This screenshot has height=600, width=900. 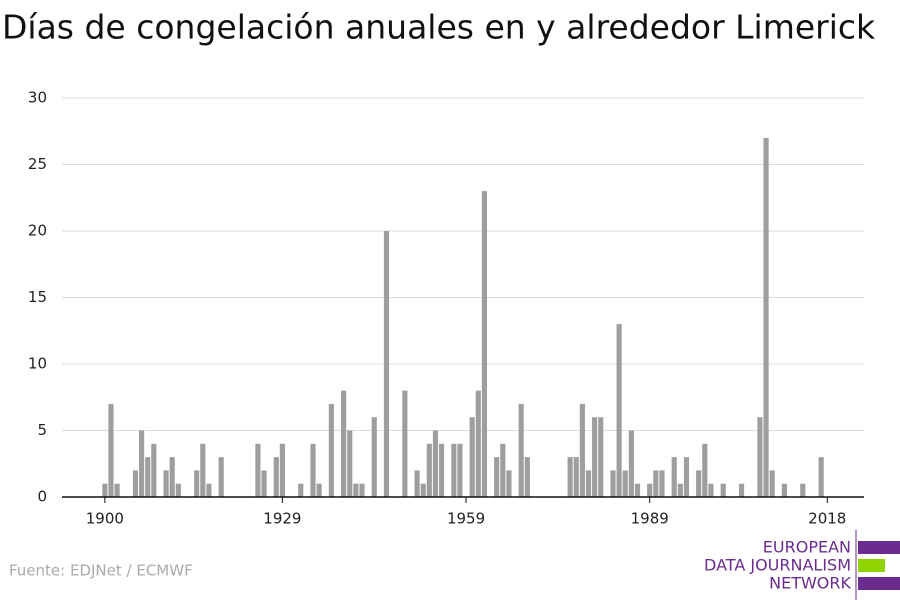 I want to click on y-tick-label: 5, so click(x=42, y=430).